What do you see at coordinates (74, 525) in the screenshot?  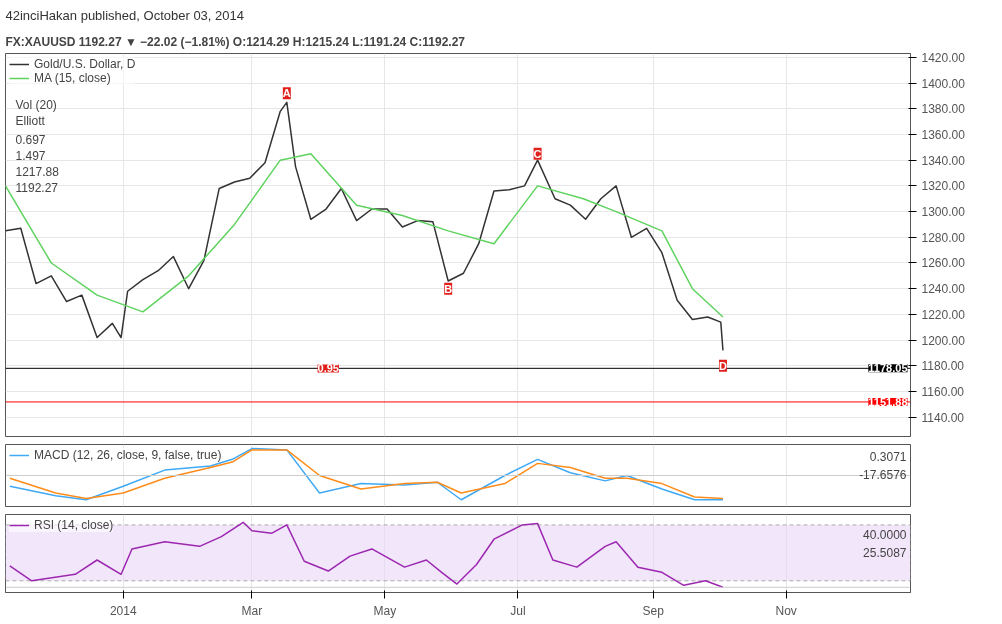 I see `legend-label: RSI (14, close)` at bounding box center [74, 525].